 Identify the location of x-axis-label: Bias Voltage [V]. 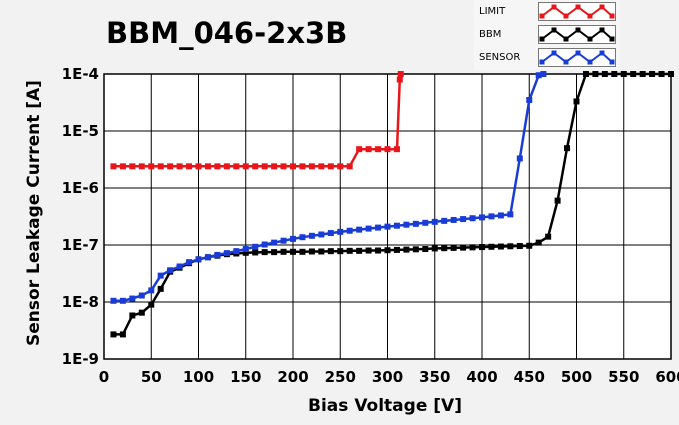
(385, 406).